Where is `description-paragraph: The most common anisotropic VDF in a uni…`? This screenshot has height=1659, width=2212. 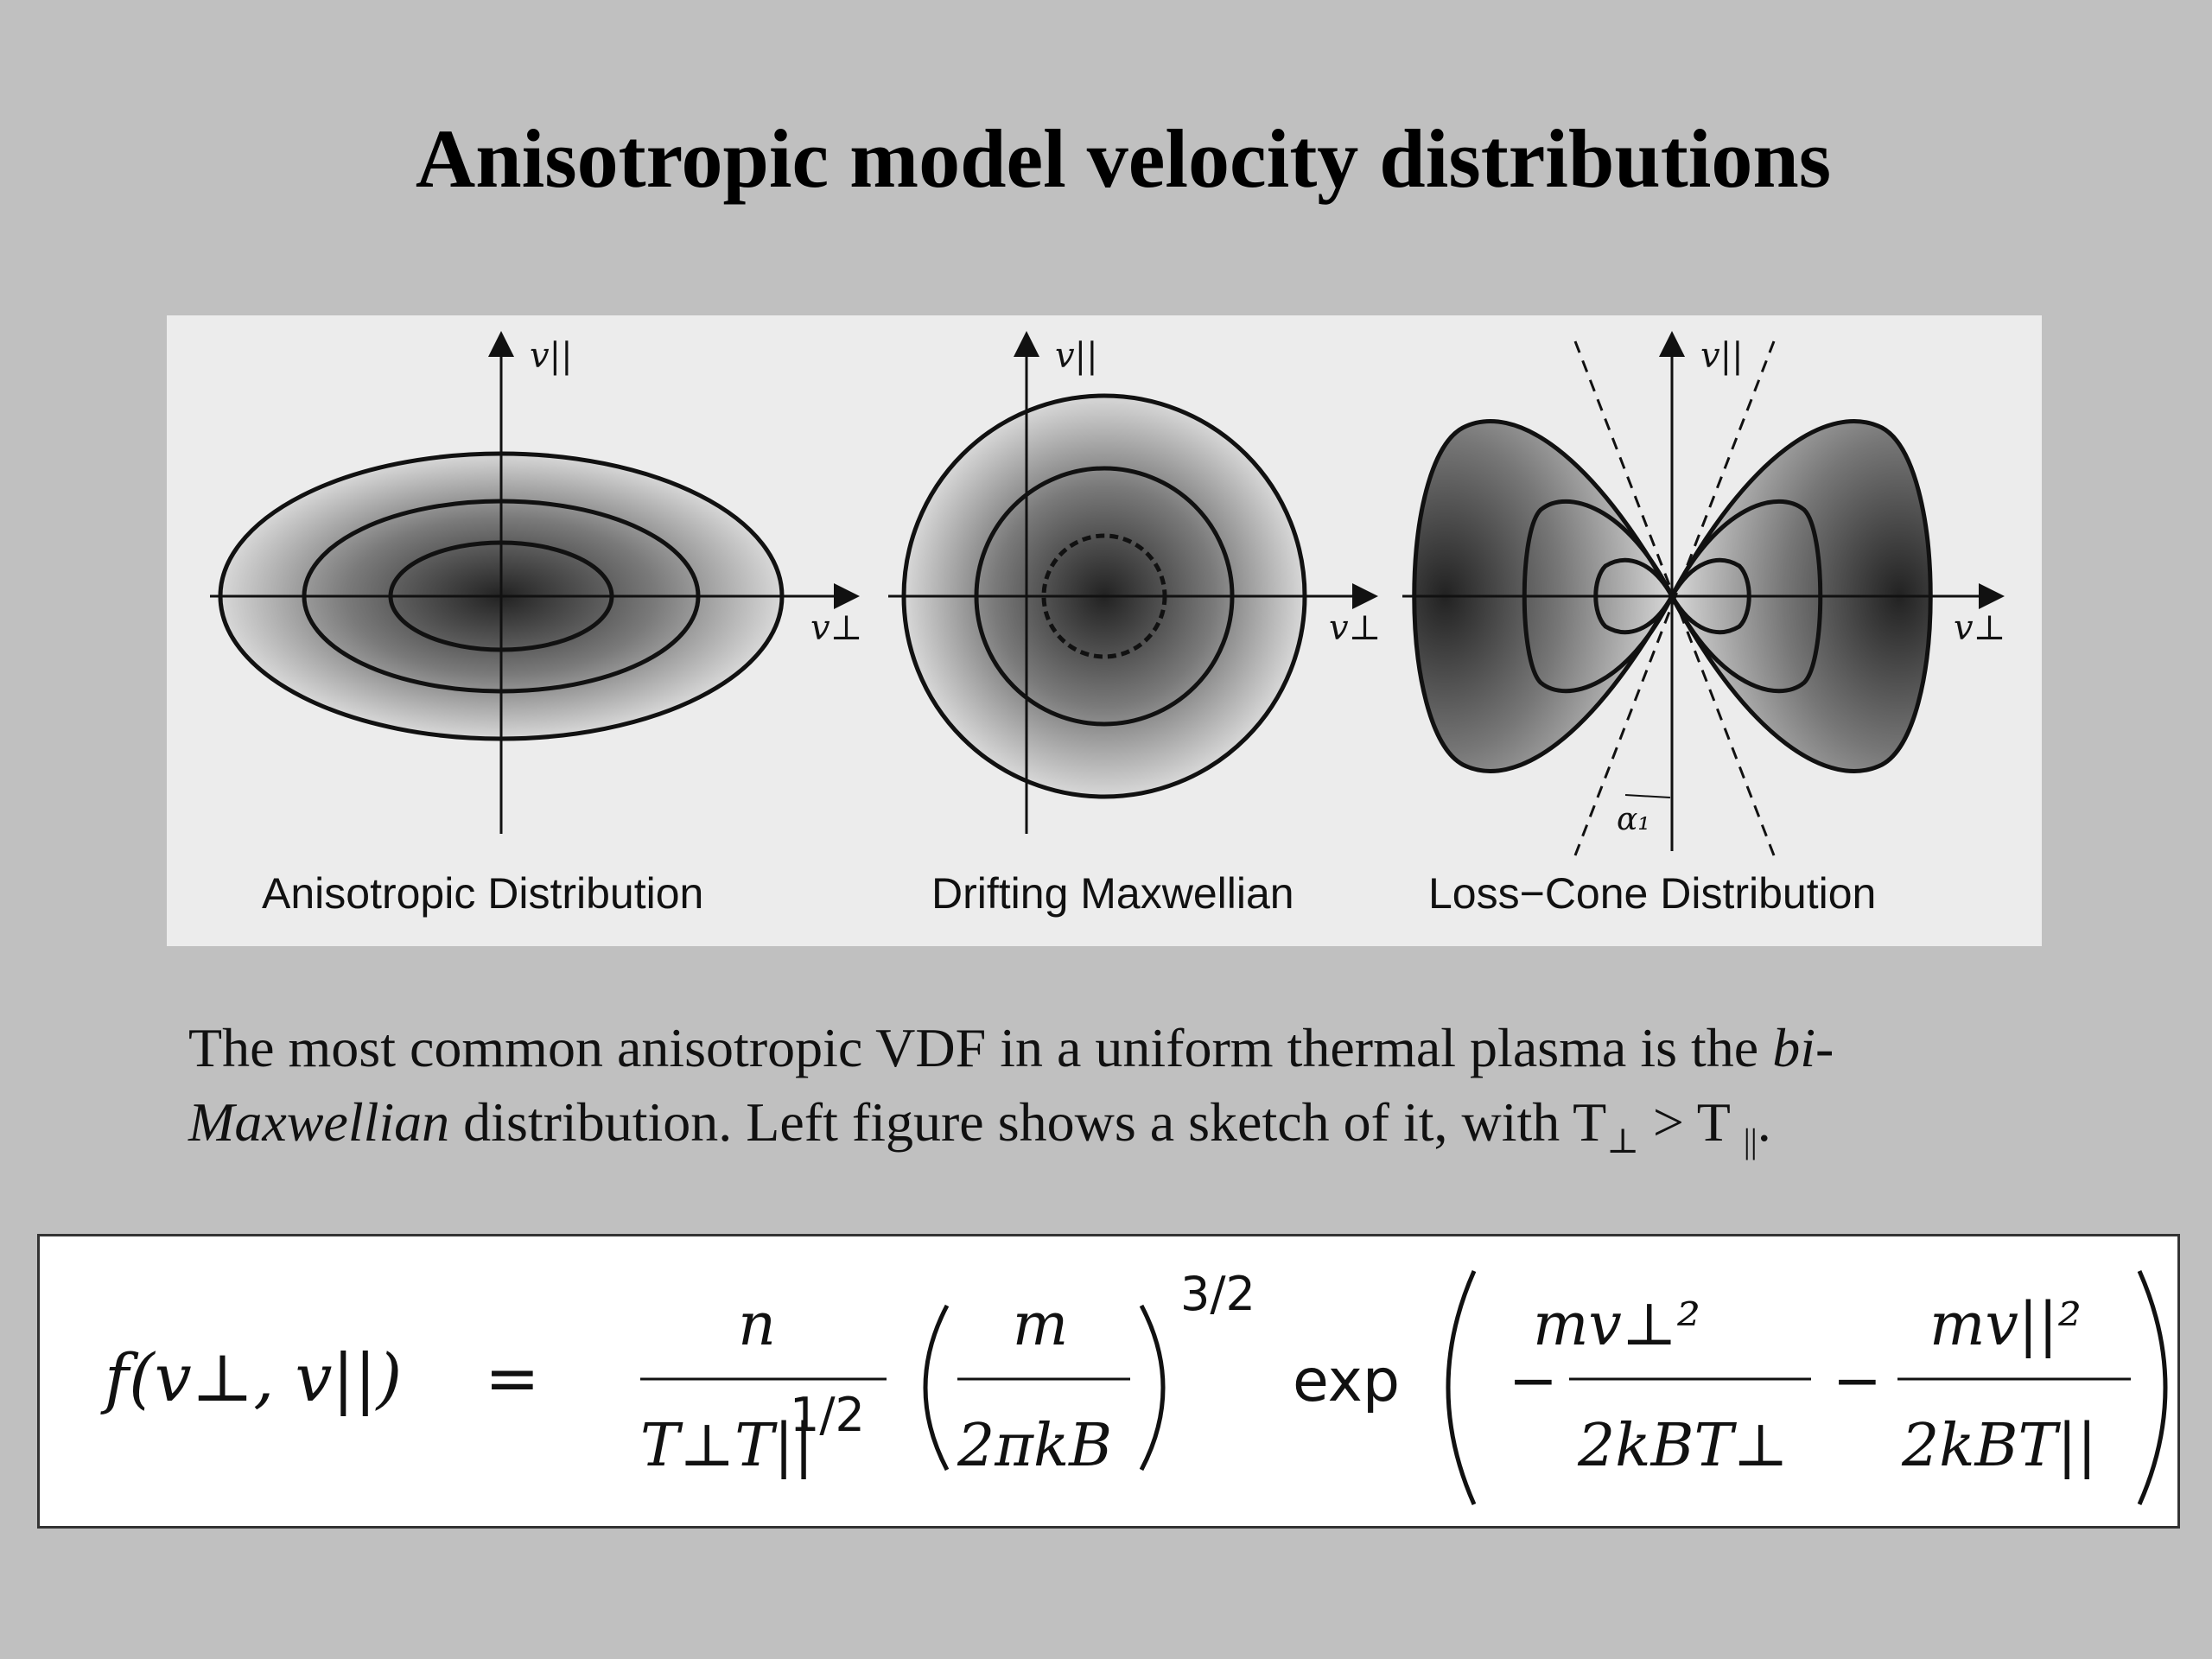 description-paragraph: The most common anisotropic VDF in a uni… is located at coordinates (1121, 1095).